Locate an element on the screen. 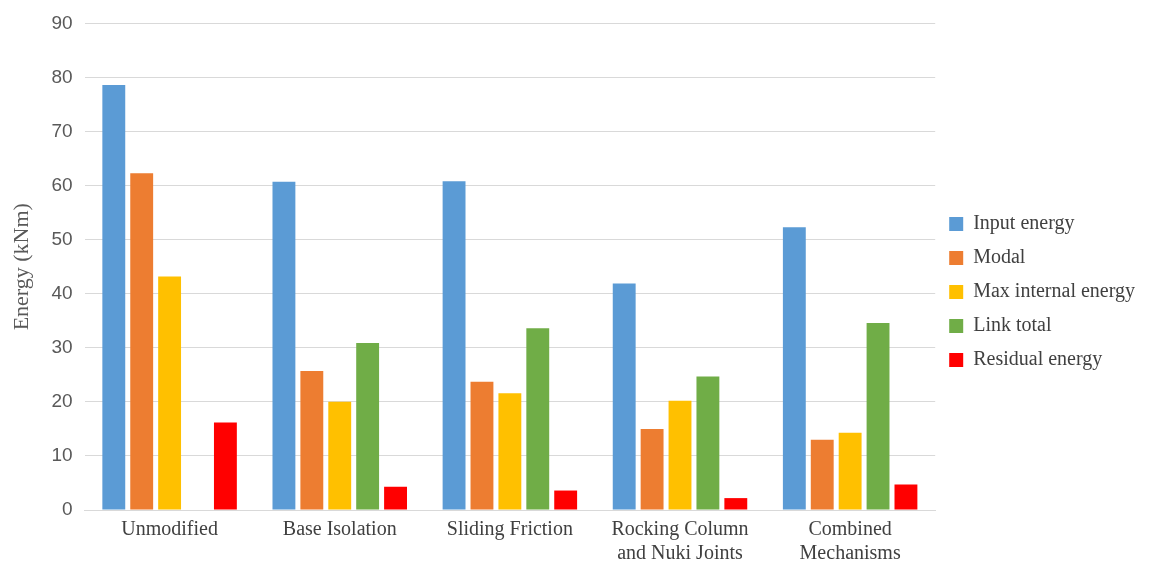 The height and width of the screenshot is (574, 1150). x-tick-label: Sliding Friction is located at coordinates (509, 529).